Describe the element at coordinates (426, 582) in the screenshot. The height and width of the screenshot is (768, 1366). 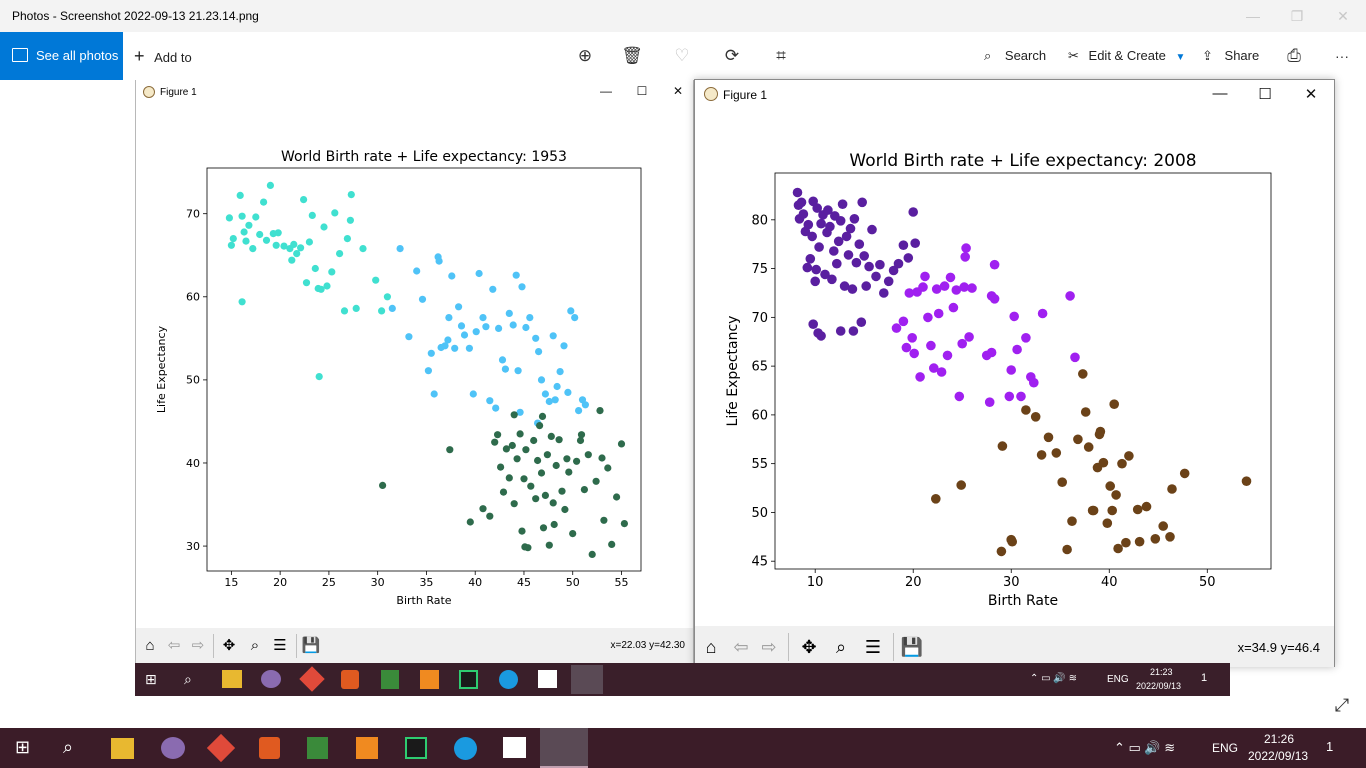
I see `x-tick-label: 35` at that location.